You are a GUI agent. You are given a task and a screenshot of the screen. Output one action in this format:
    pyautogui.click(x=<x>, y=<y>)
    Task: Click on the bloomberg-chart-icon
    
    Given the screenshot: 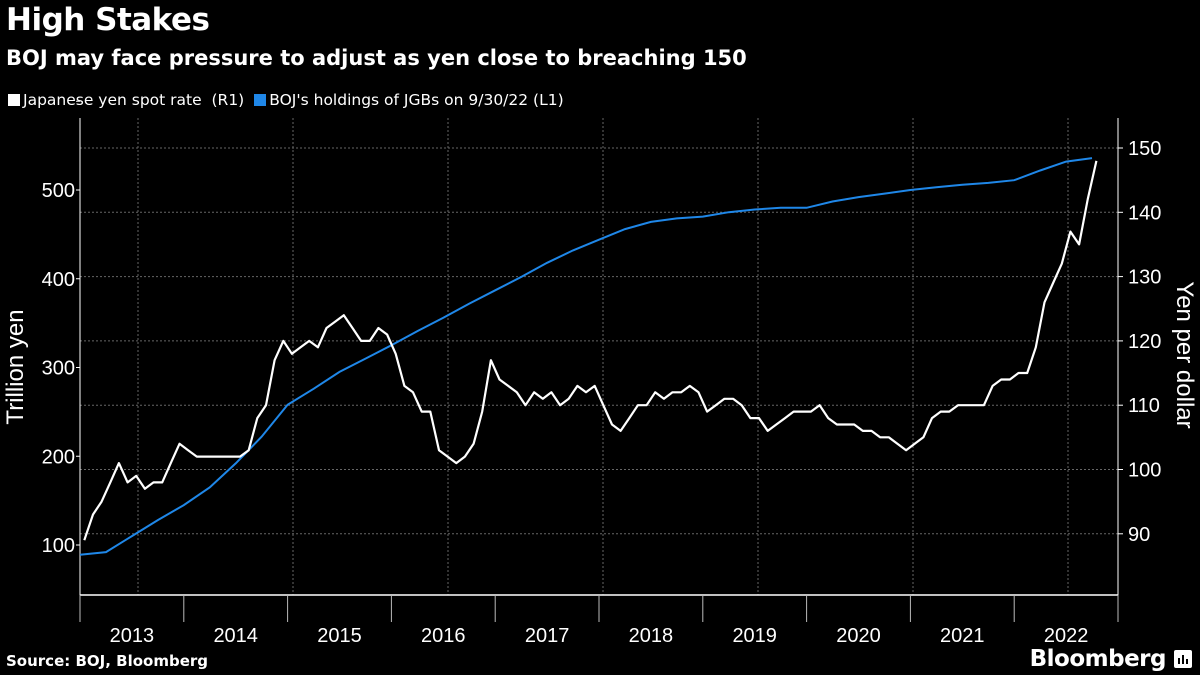 What is the action you would take?
    pyautogui.click(x=1183, y=659)
    